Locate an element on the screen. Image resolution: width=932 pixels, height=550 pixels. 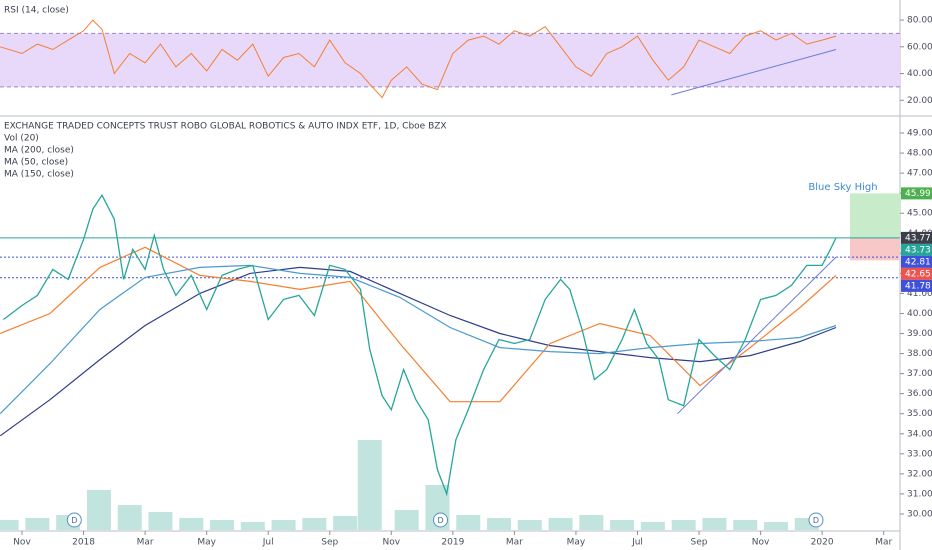
y-tick-label: 47.00 is located at coordinates (919, 174).